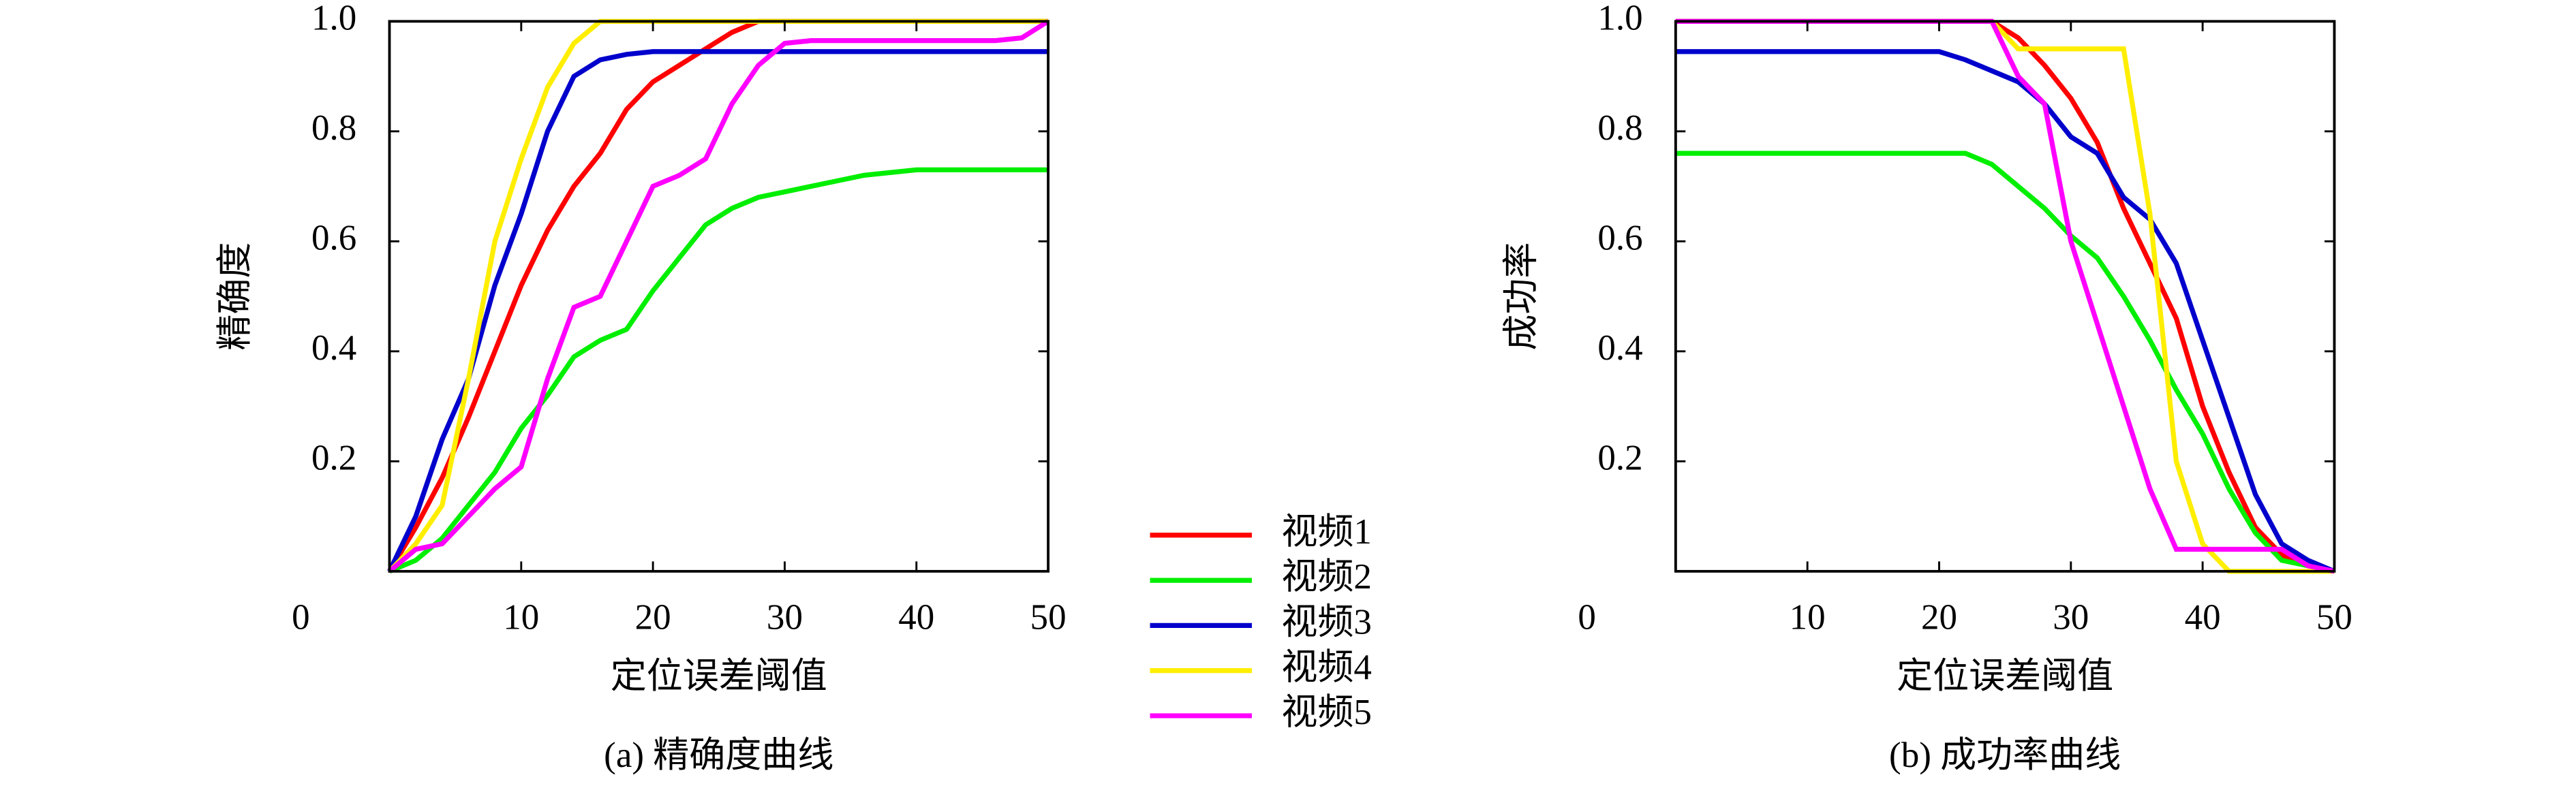 This screenshot has height=788, width=2576. Describe the element at coordinates (1326, 667) in the screenshot. I see `legend-label: 视频4` at that location.